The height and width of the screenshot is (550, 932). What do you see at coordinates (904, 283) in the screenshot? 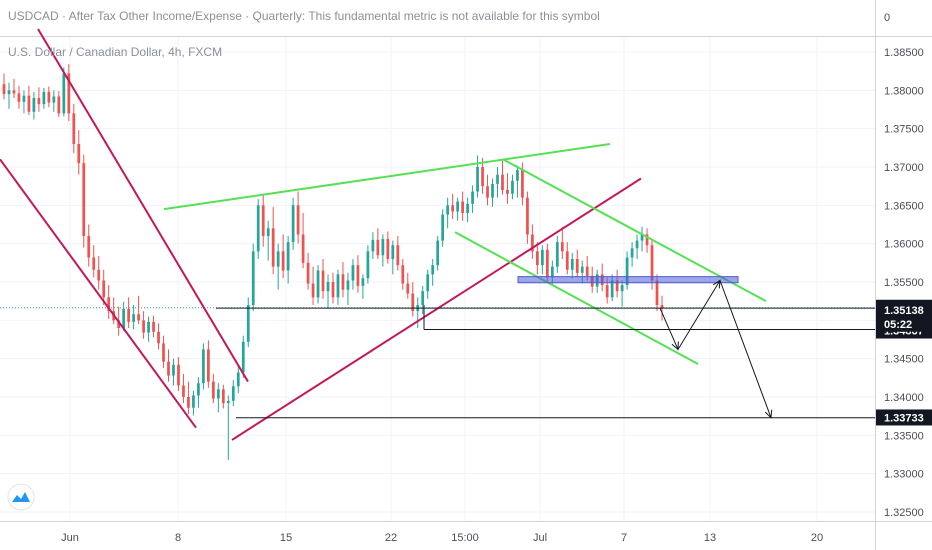
I see `price-tick-label: 1.35500` at bounding box center [904, 283].